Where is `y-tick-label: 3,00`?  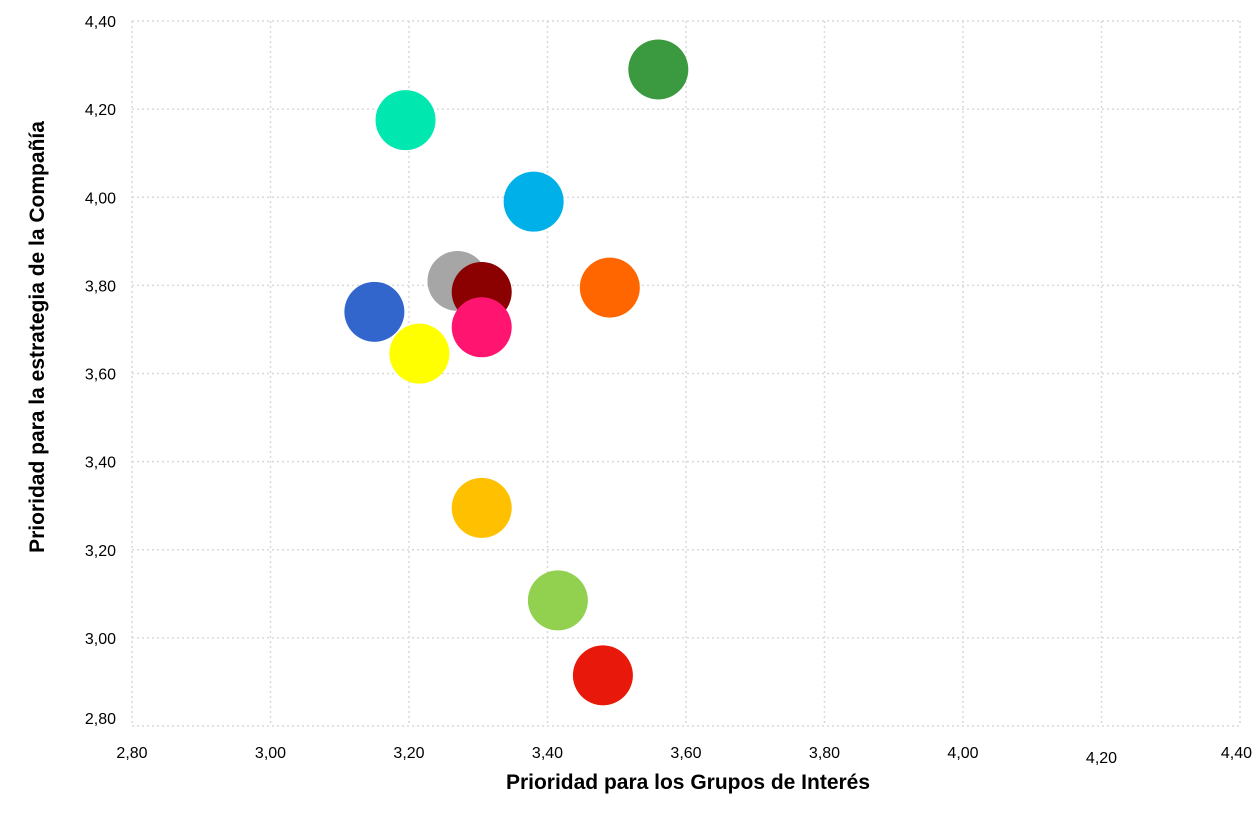
y-tick-label: 3,00 is located at coordinates (100, 639).